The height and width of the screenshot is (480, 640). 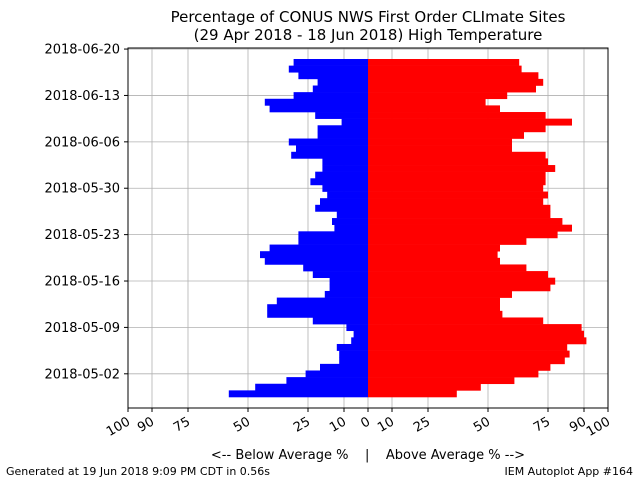 What do you see at coordinates (118, 426) in the screenshot?
I see `x-tick-label: 100` at bounding box center [118, 426].